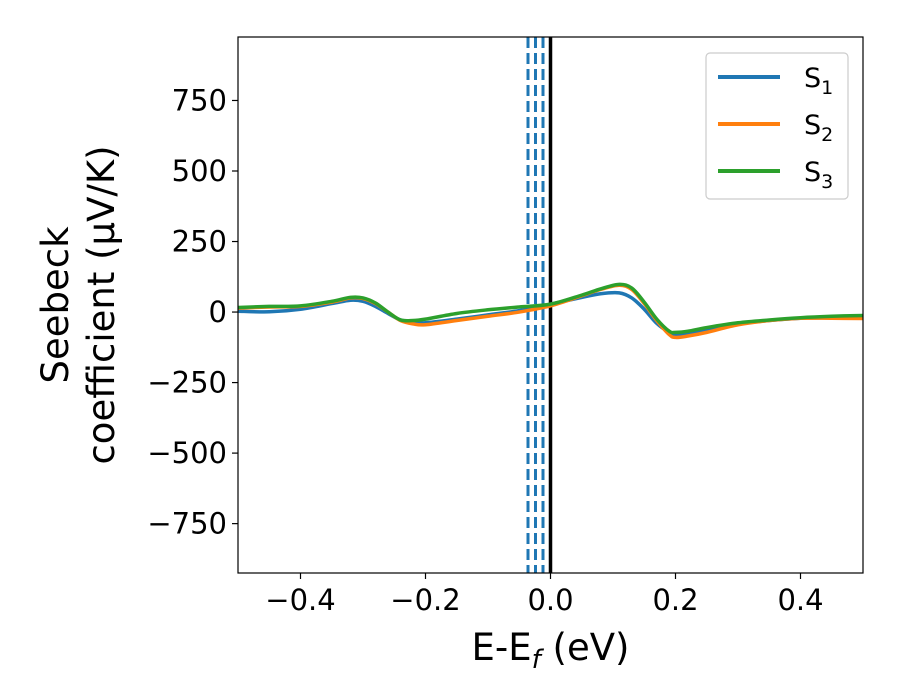  I want to click on x-tick-label: −0.4, so click(300, 600).